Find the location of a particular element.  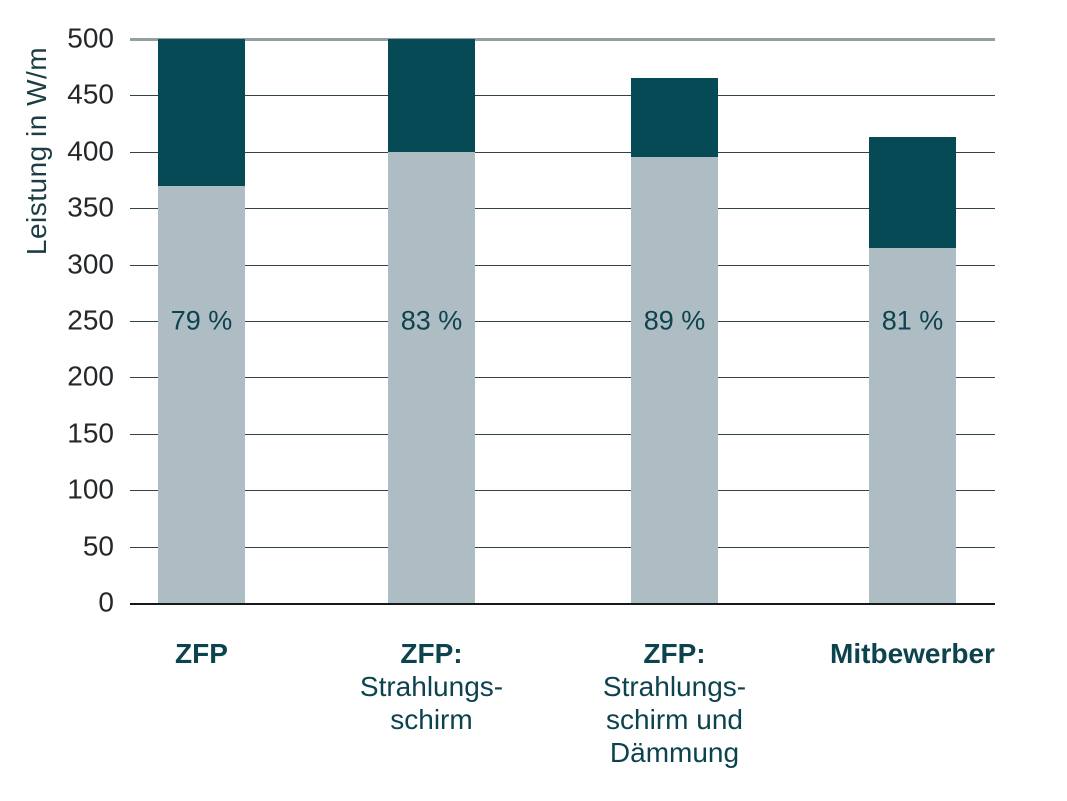

x-category-label: Mitbewerber is located at coordinates (912, 653).